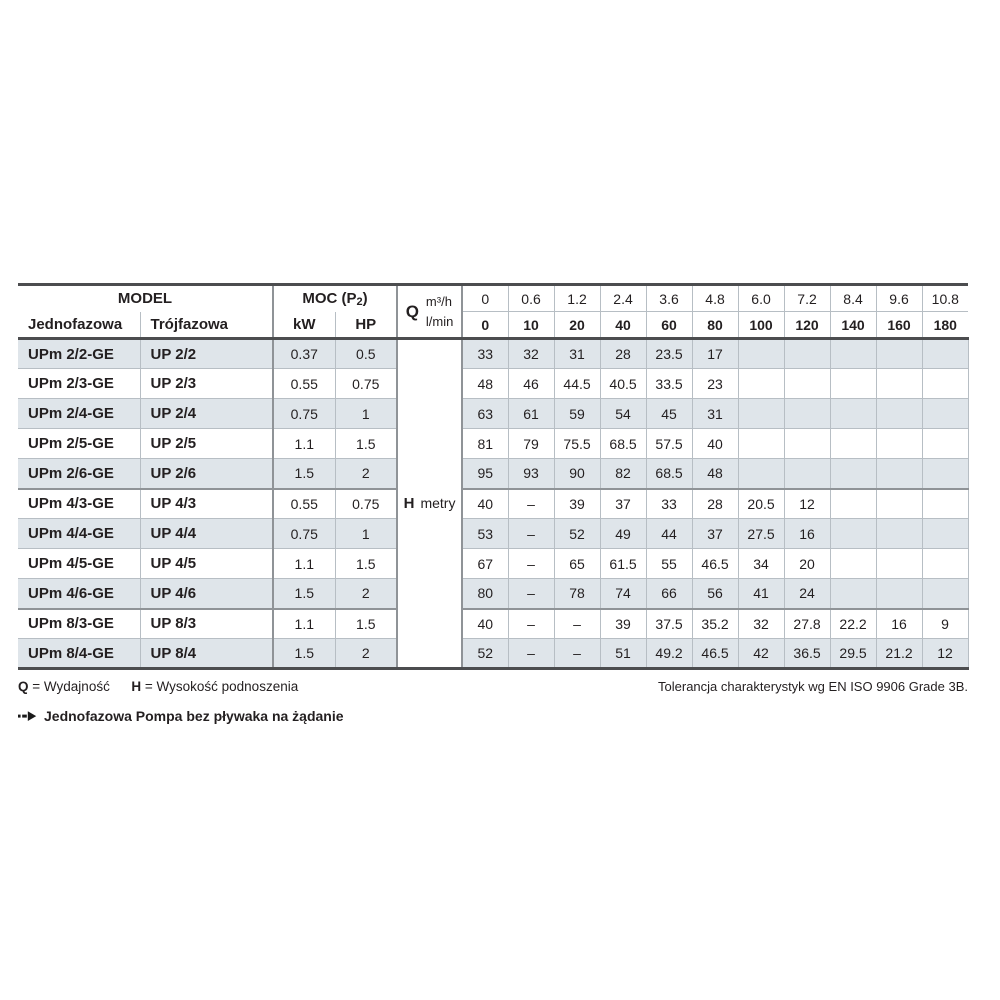 This screenshot has height=1000, width=1000. What do you see at coordinates (531, 383) in the screenshot?
I see `head-value-cell: 46` at bounding box center [531, 383].